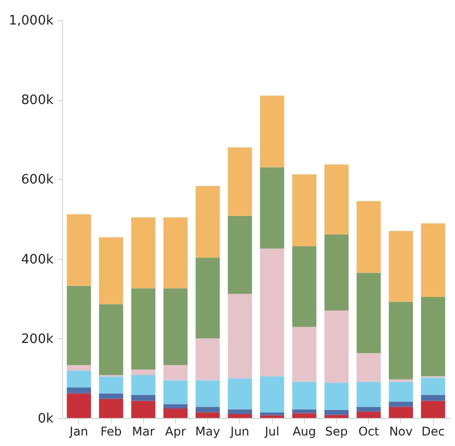  I want to click on y-tick-label: 800k, so click(37, 100).